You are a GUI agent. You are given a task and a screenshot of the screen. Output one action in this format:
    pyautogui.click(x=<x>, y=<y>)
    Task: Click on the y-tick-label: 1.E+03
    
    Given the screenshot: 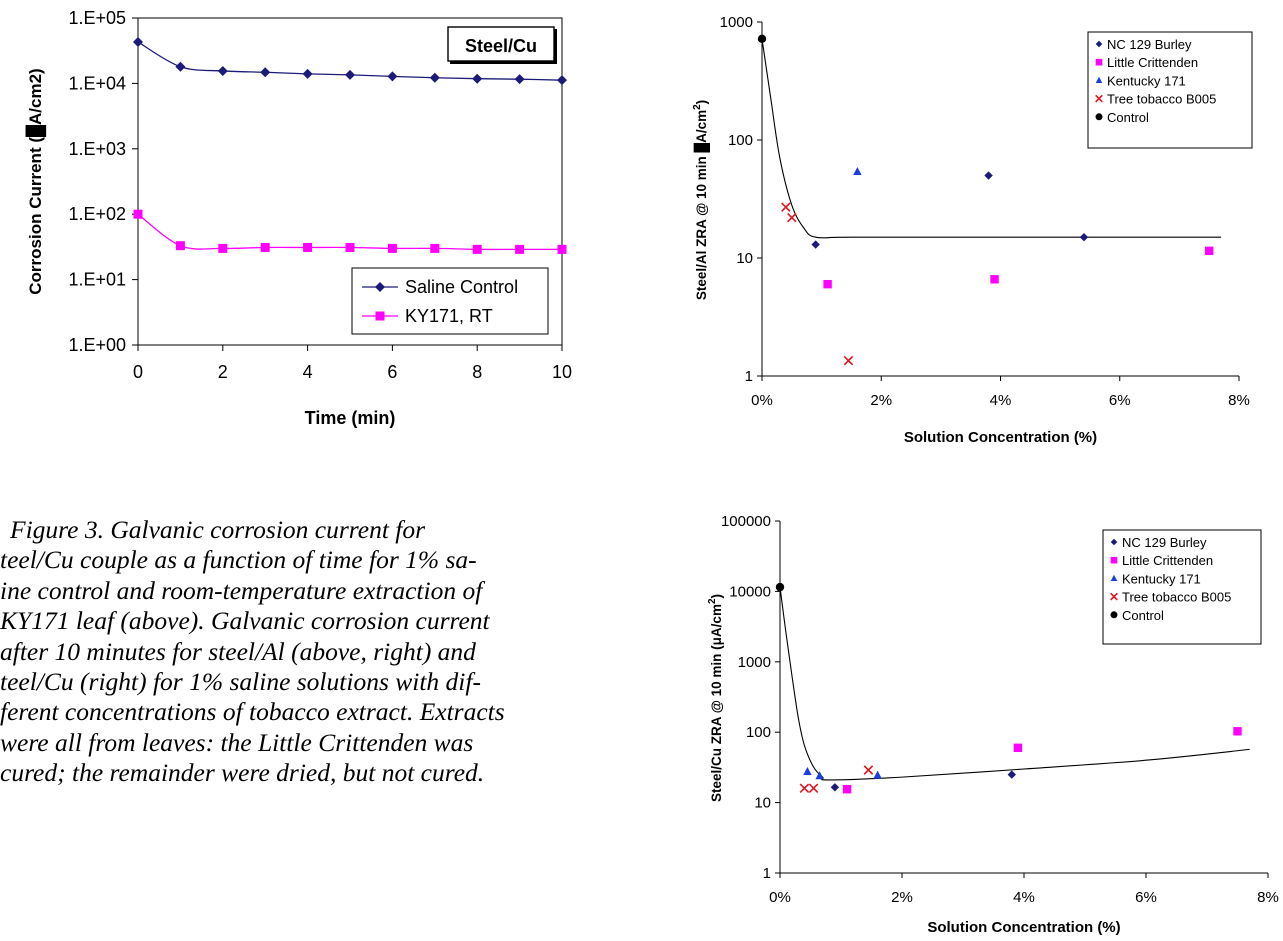 What is the action you would take?
    pyautogui.click(x=97, y=149)
    